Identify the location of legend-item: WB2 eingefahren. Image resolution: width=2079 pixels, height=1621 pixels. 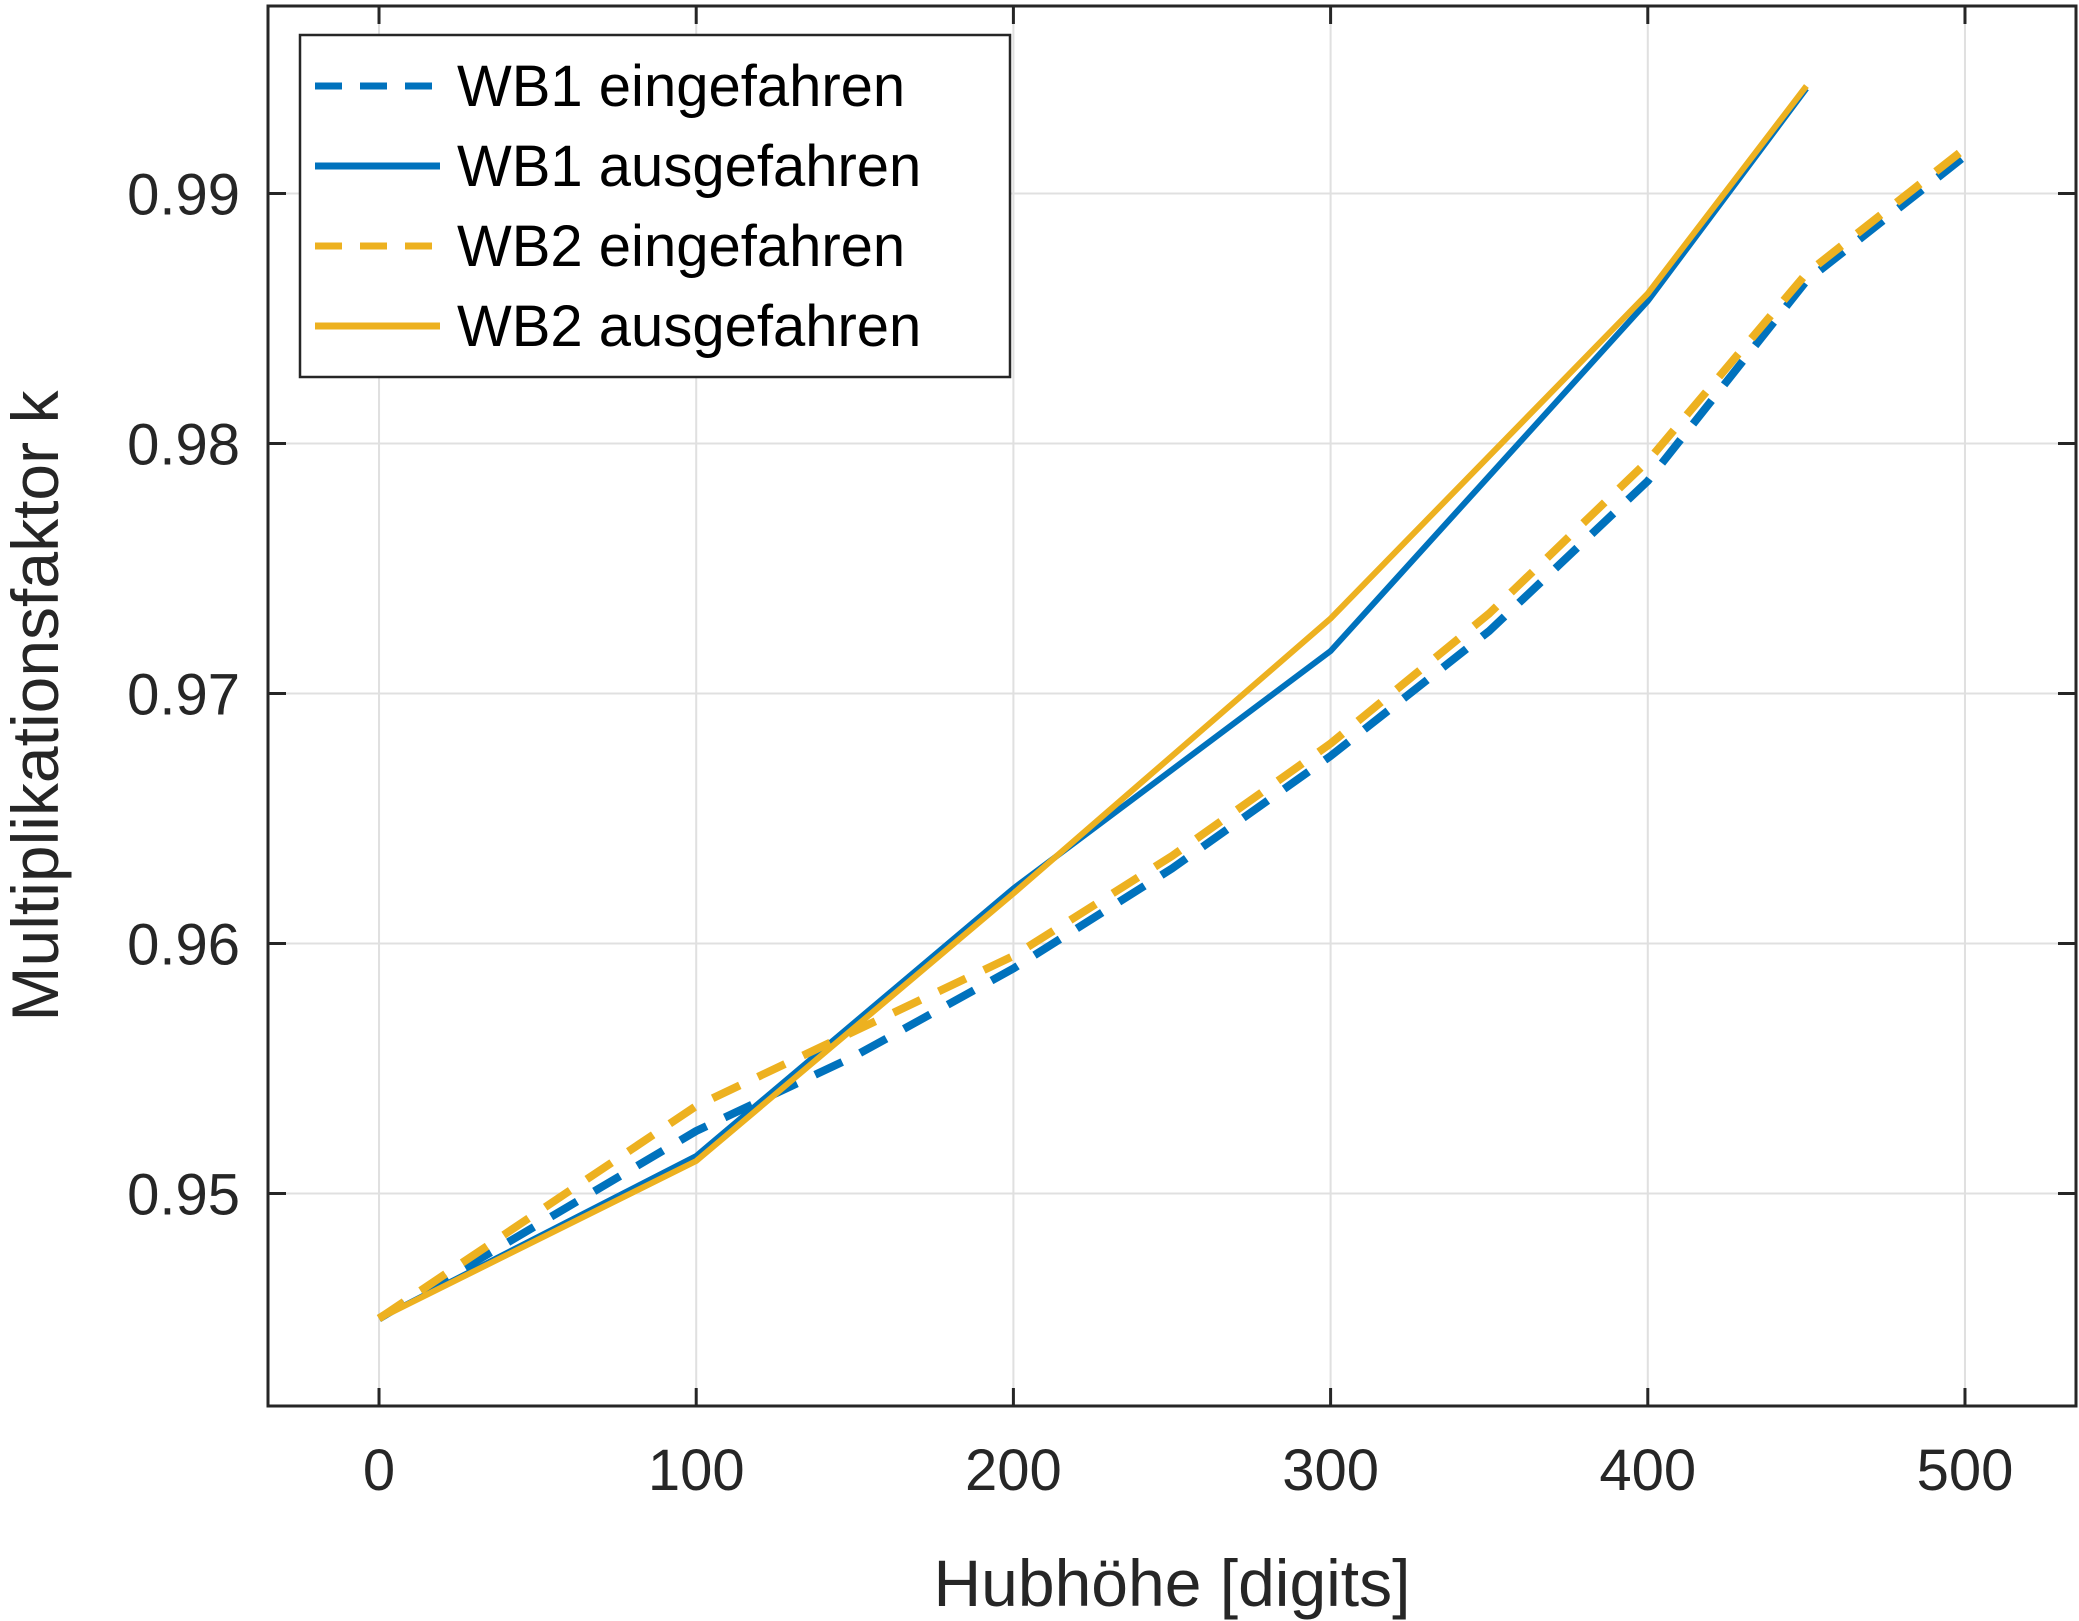
(610, 246).